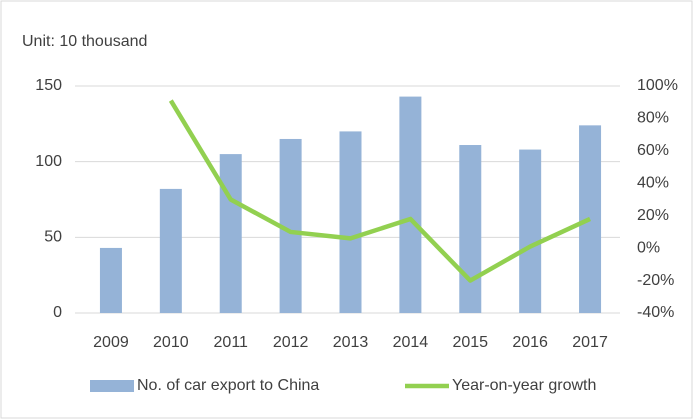 Image resolution: width=693 pixels, height=419 pixels. I want to click on legend-label: Year-on-year growth, so click(524, 385).